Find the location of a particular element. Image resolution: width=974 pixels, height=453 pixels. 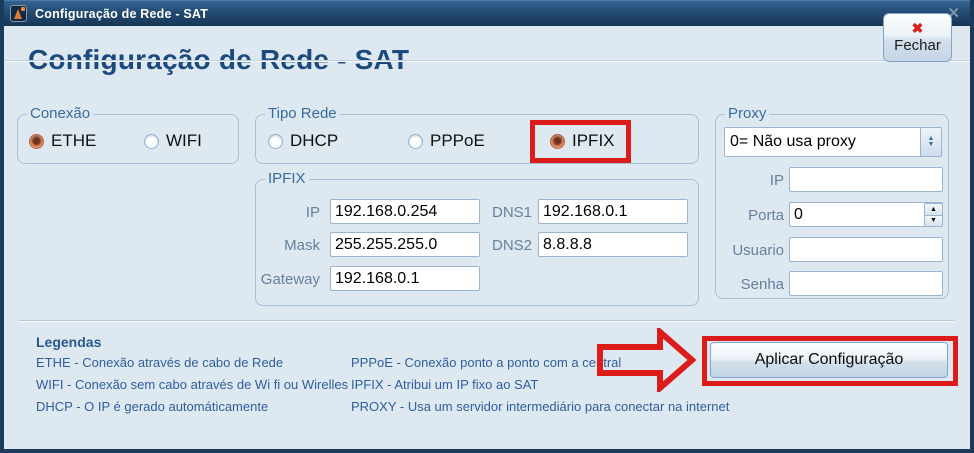

ipfix-gateway-label: Gateway is located at coordinates (290, 279).